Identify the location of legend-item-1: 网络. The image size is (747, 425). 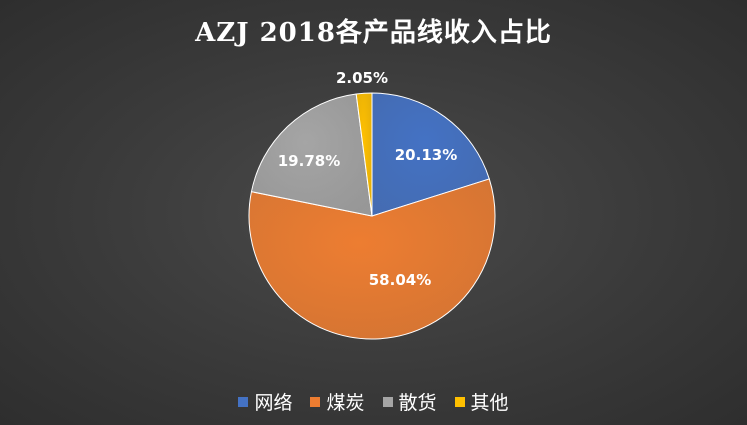
(265, 401).